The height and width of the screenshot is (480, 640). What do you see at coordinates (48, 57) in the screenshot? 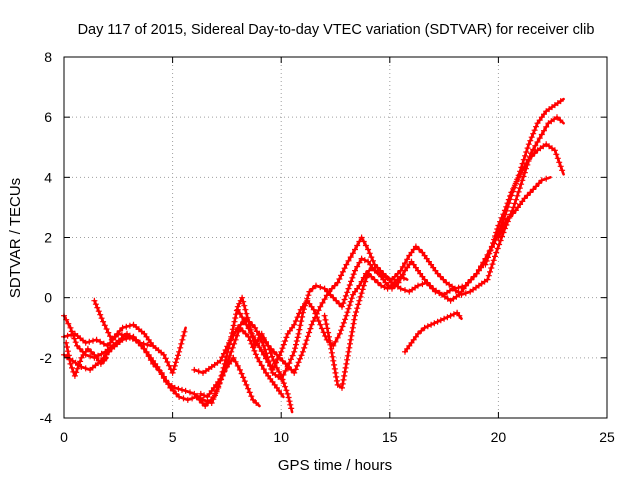
I see `y-tick-label: 8` at bounding box center [48, 57].